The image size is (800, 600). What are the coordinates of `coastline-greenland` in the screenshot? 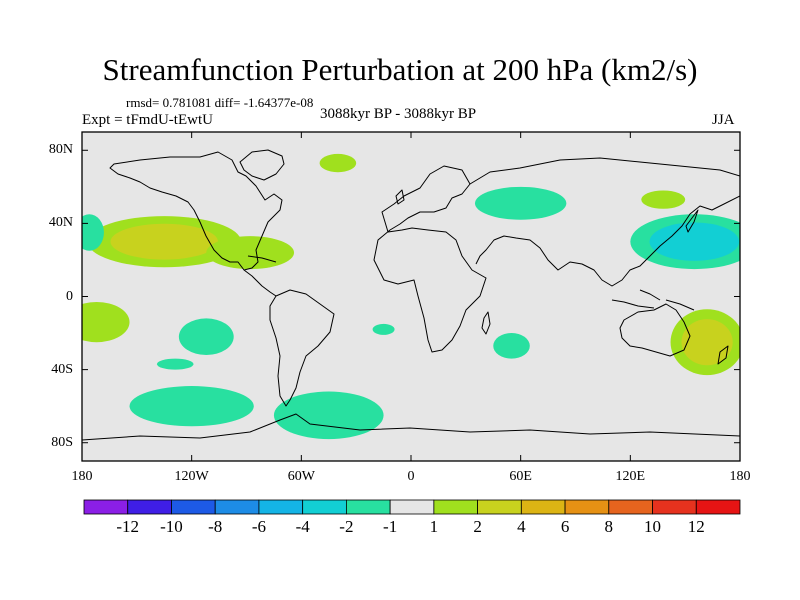 It's located at (262, 165).